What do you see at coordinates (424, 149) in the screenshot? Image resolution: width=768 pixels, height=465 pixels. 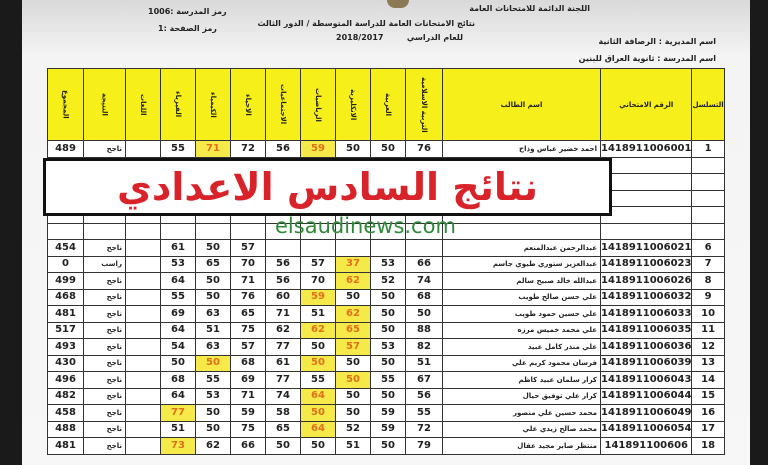 I see `grade-cell: 76` at bounding box center [424, 149].